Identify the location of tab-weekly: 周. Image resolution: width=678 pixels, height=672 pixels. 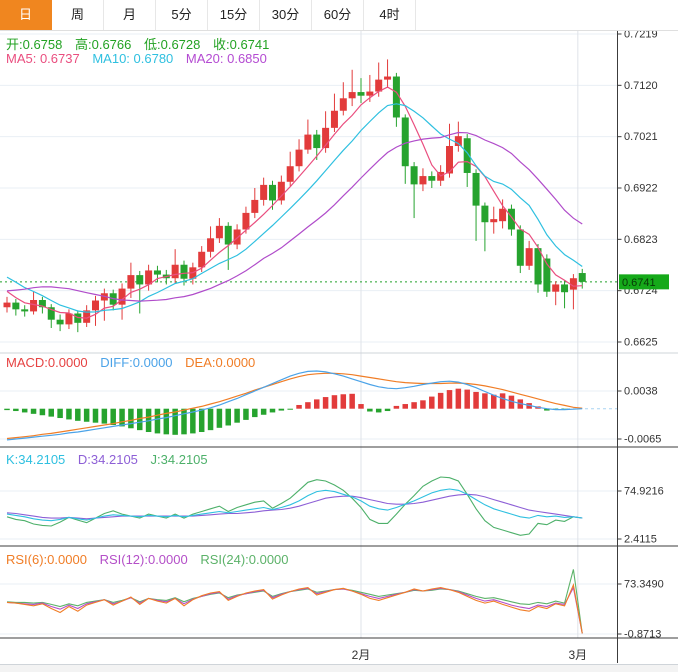
(78, 15).